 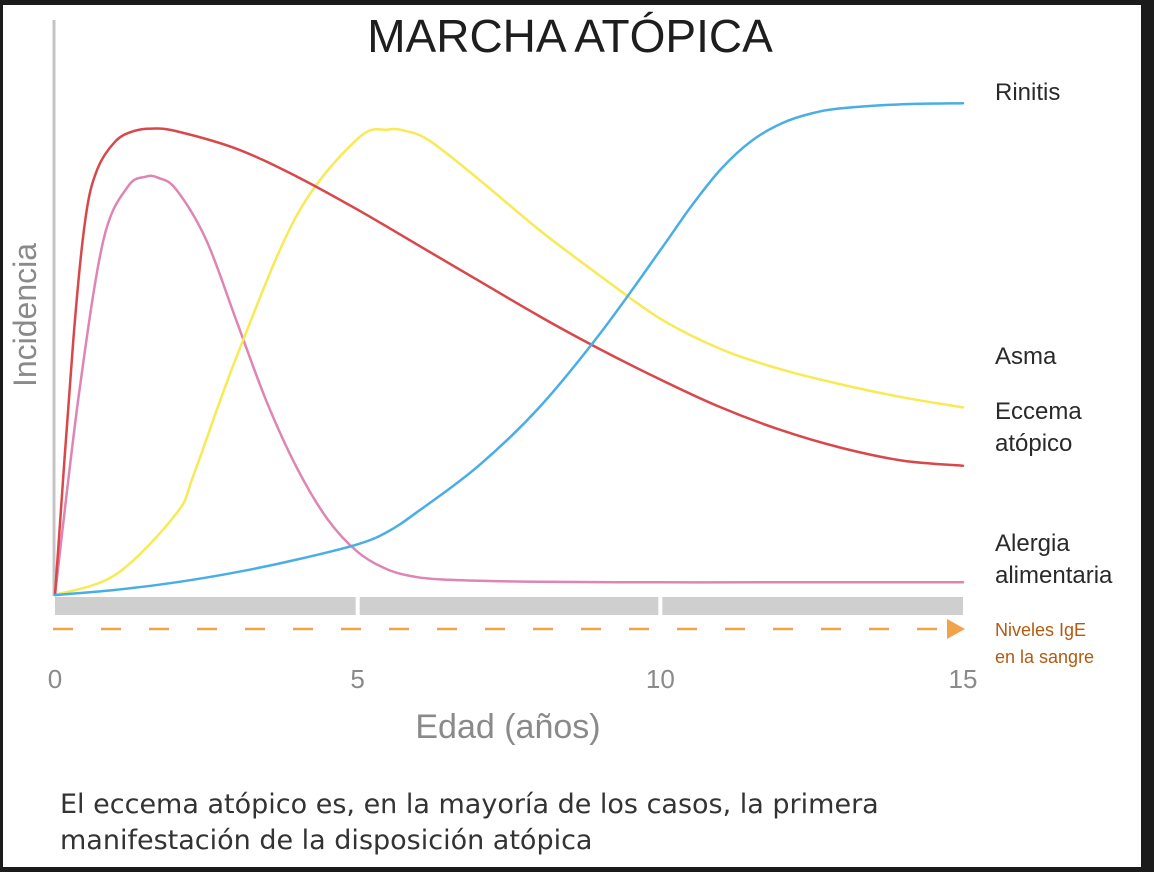 What do you see at coordinates (1040, 630) in the screenshot?
I see `ige-label-line: Niveles IgE` at bounding box center [1040, 630].